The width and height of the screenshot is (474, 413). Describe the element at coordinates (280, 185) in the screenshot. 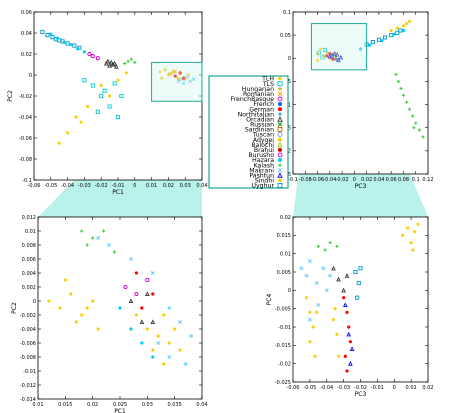

I see `legend-marker-uyghur` at that location.